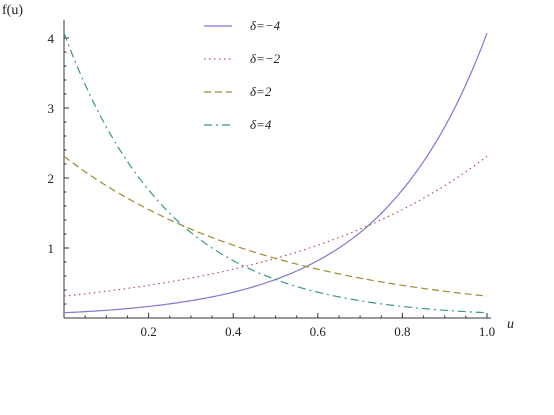 This screenshot has height=415, width=554. Describe the element at coordinates (51, 108) in the screenshot. I see `y-tick-label: 3` at that location.